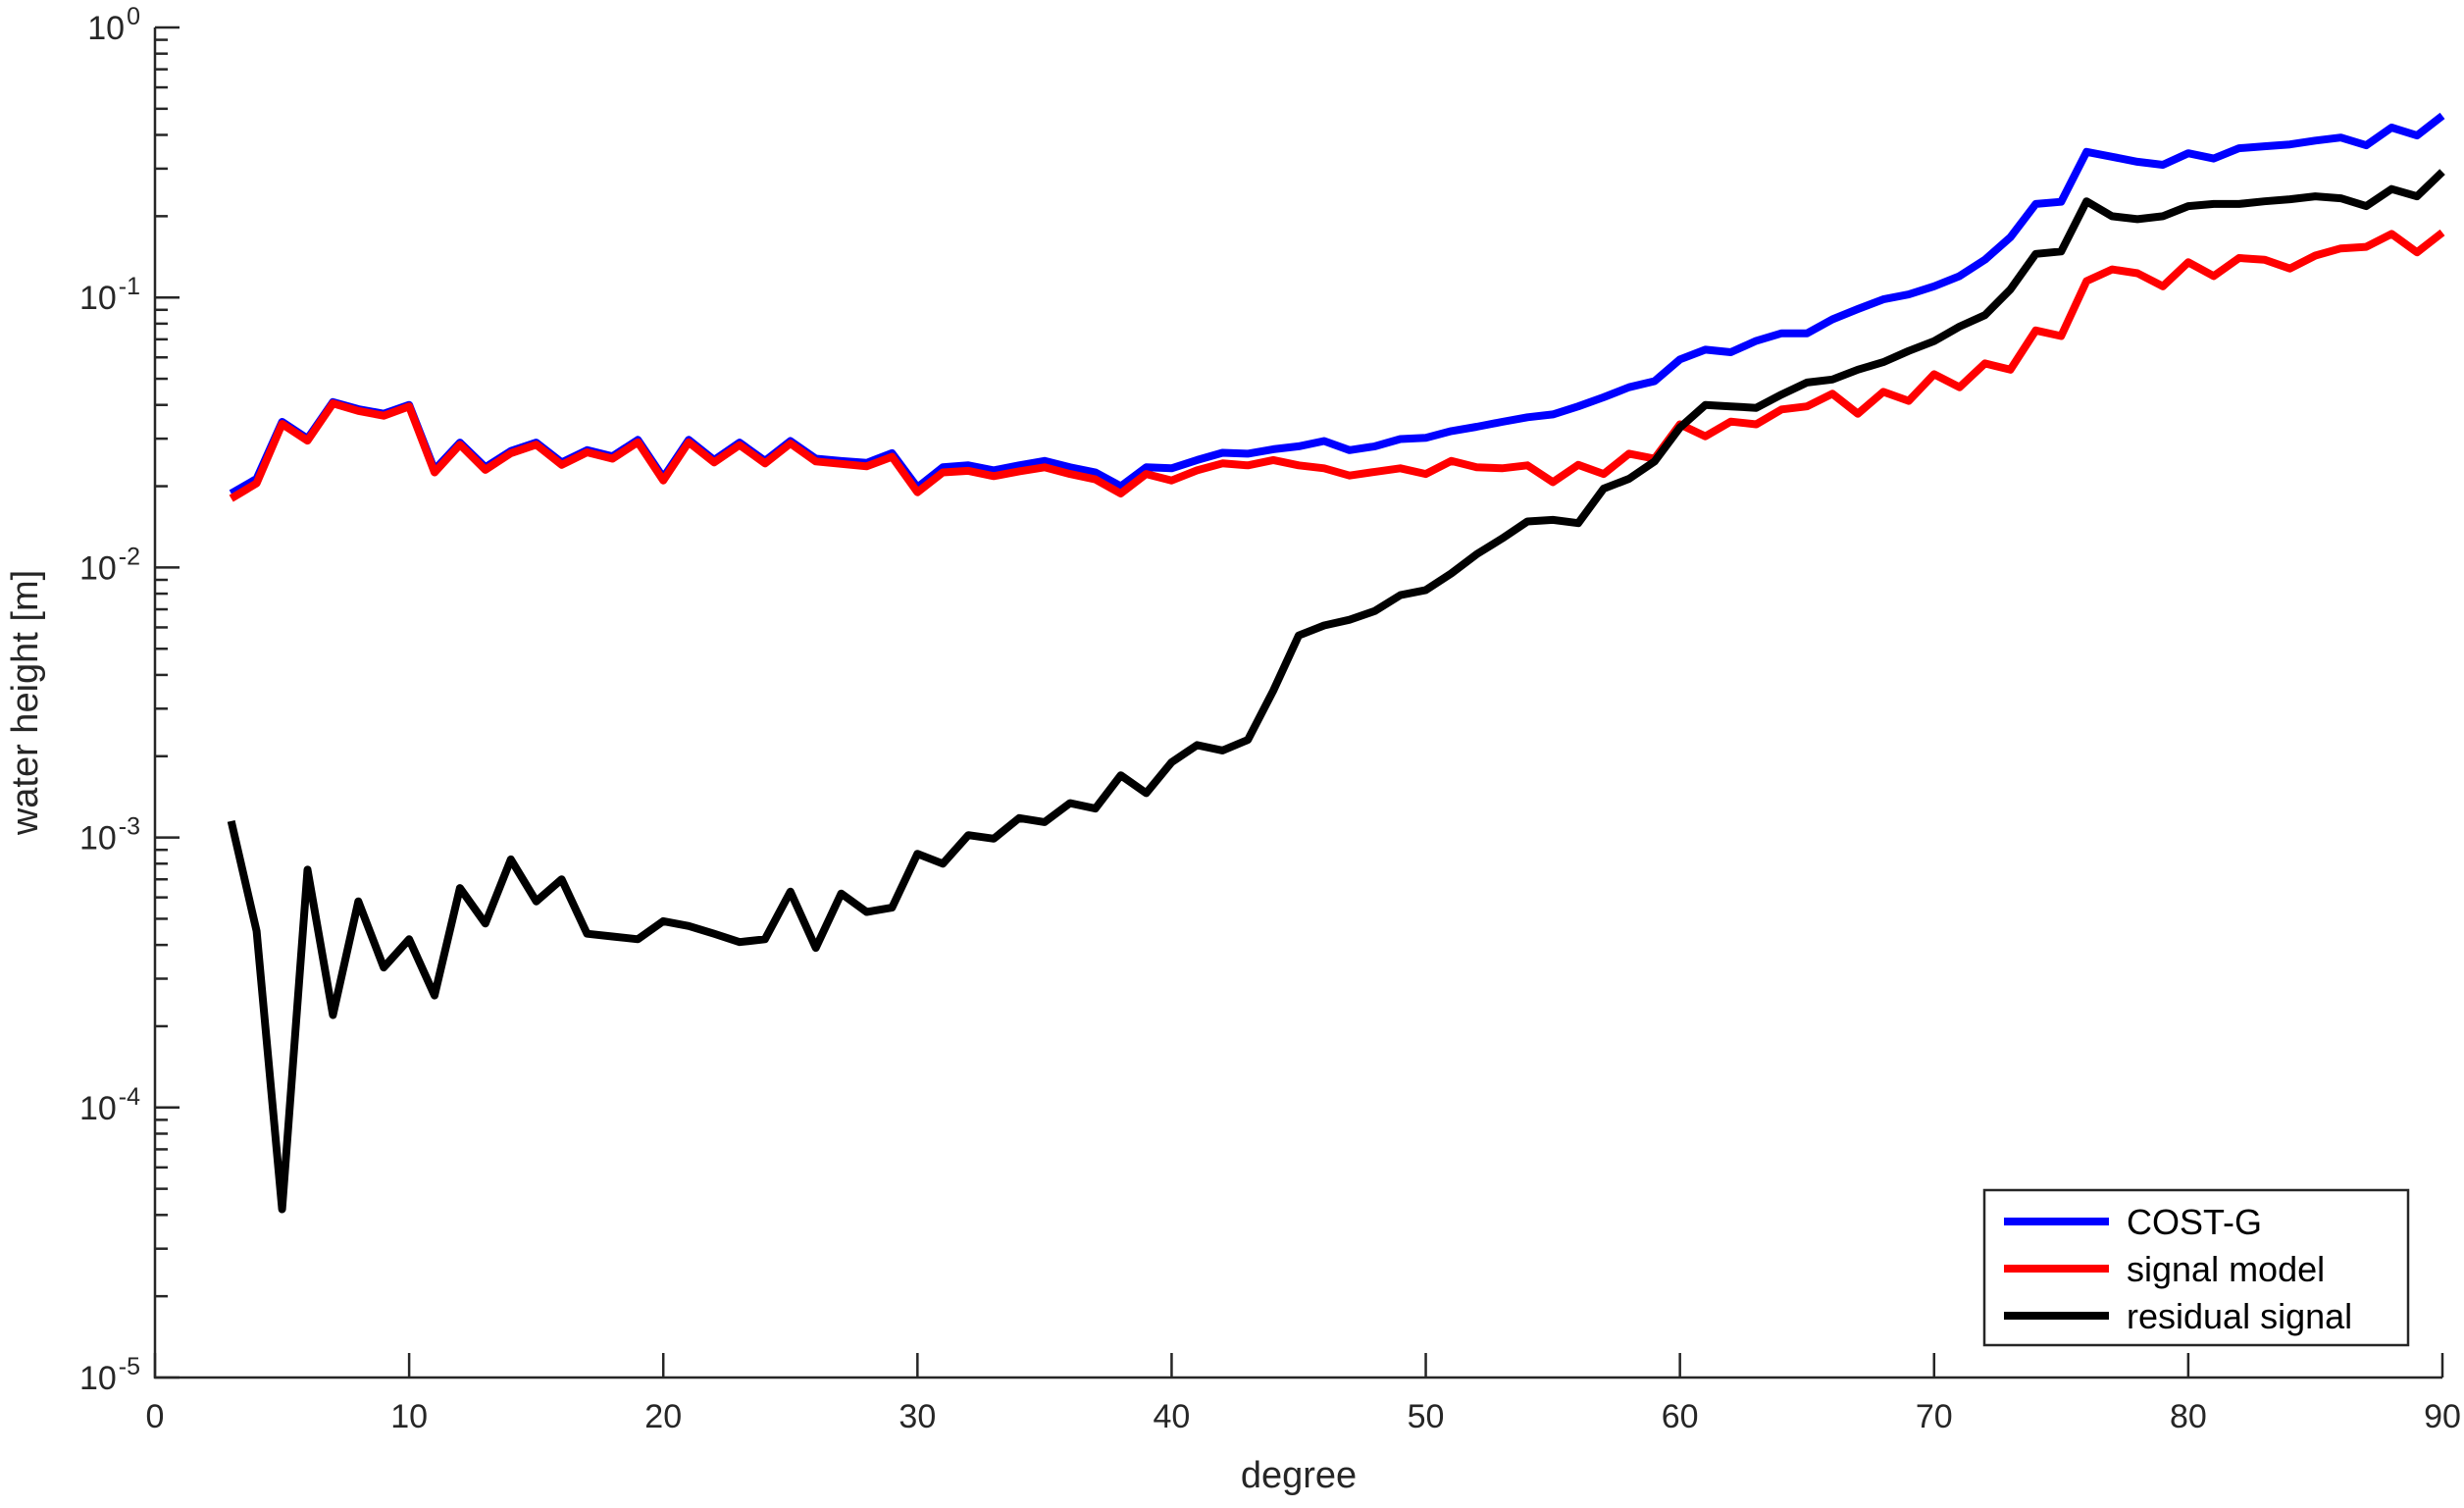  What do you see at coordinates (2226, 1269) in the screenshot?
I see `legend-label-signal-model: signal model` at bounding box center [2226, 1269].